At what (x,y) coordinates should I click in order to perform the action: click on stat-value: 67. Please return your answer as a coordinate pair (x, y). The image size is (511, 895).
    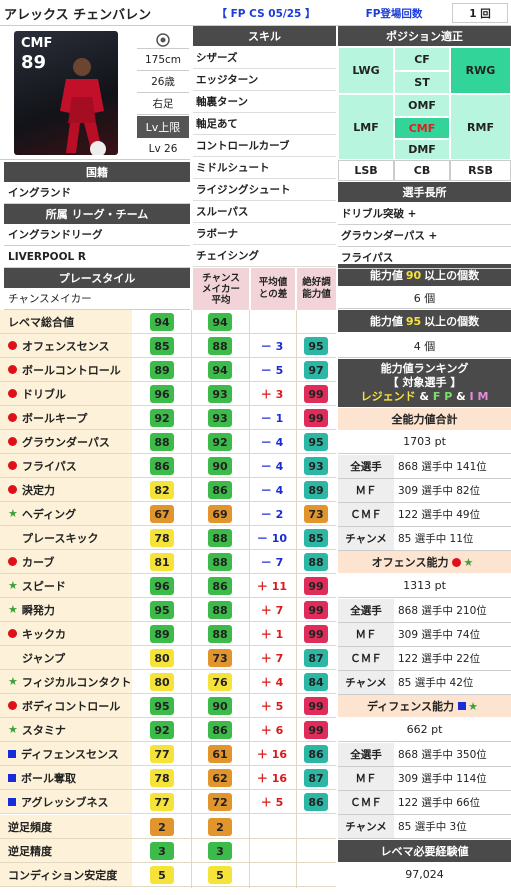
    Looking at the image, I should click on (162, 514).